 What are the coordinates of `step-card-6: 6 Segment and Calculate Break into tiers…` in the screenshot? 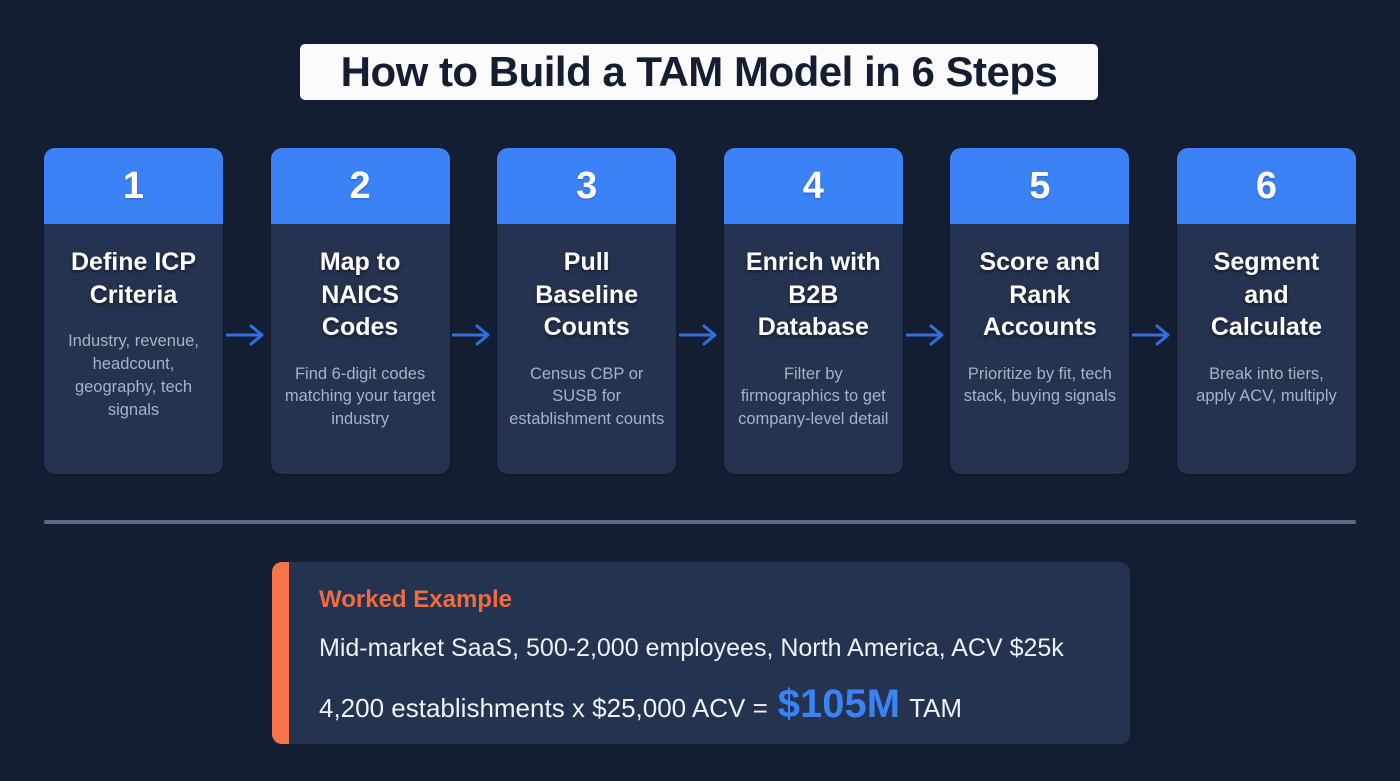 It's located at (1266, 311).